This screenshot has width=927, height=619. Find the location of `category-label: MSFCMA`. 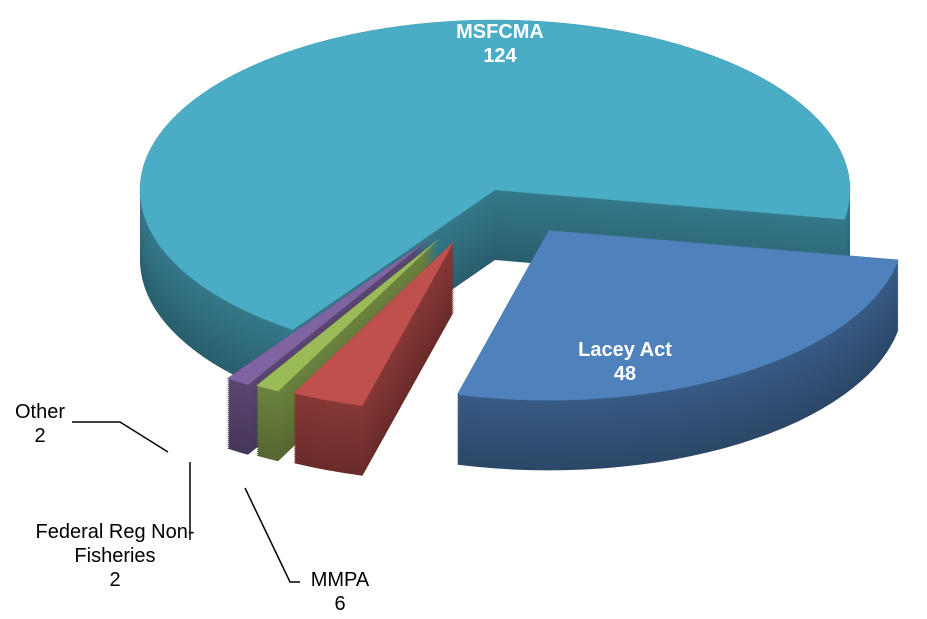

category-label: MSFCMA is located at coordinates (500, 32).